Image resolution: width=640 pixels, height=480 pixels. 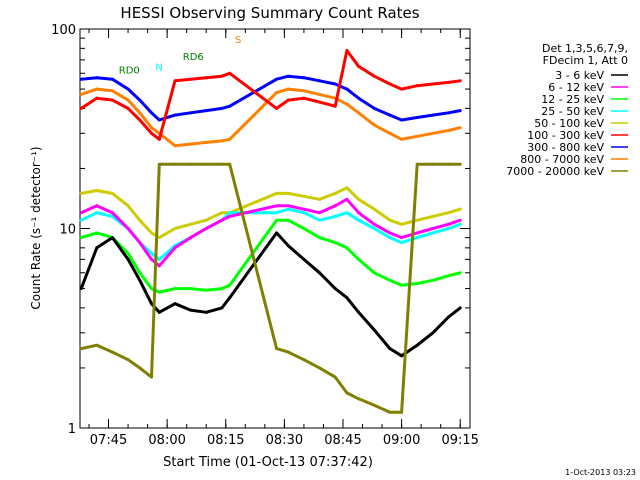 I want to click on x-tick-label: 09:00, so click(x=401, y=440).